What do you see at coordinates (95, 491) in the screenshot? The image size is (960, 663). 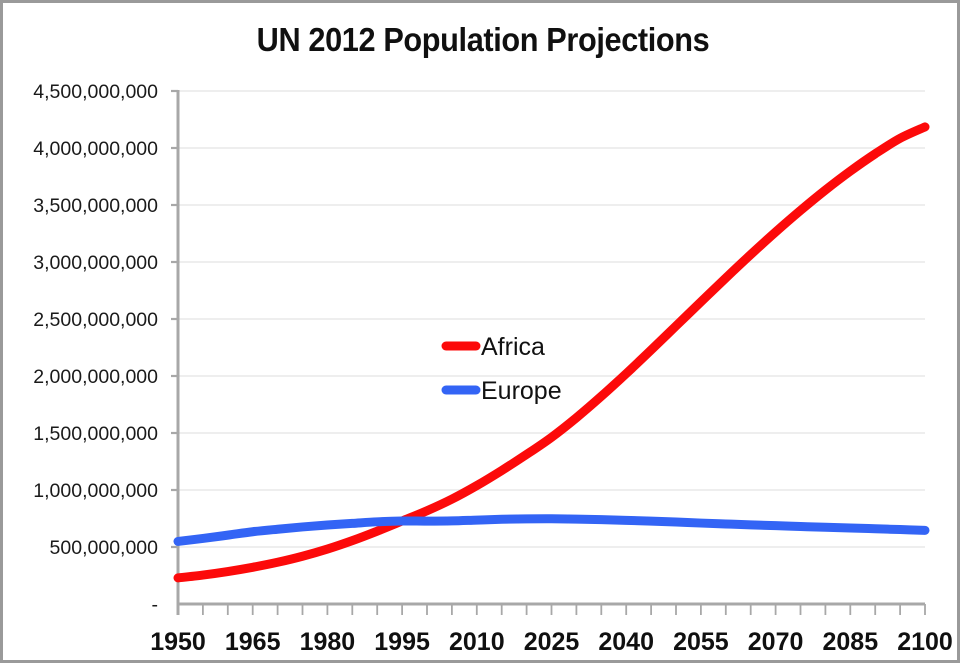 I see `y-axis-tick-label: 1,000,000,000` at bounding box center [95, 491].